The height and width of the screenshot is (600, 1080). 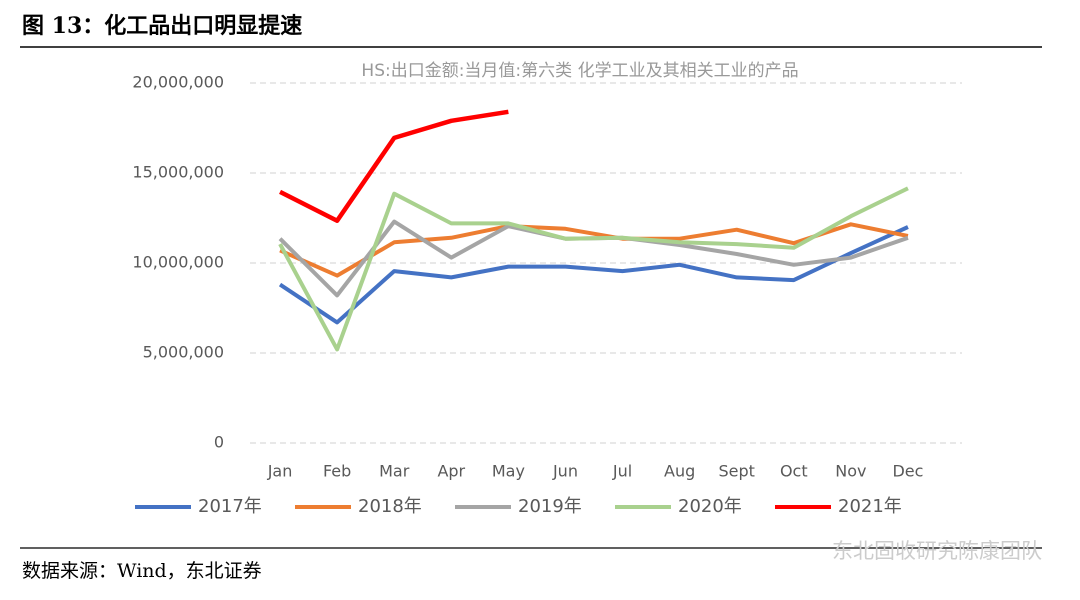 I want to click on legend-label: 2019年, so click(x=550, y=506).